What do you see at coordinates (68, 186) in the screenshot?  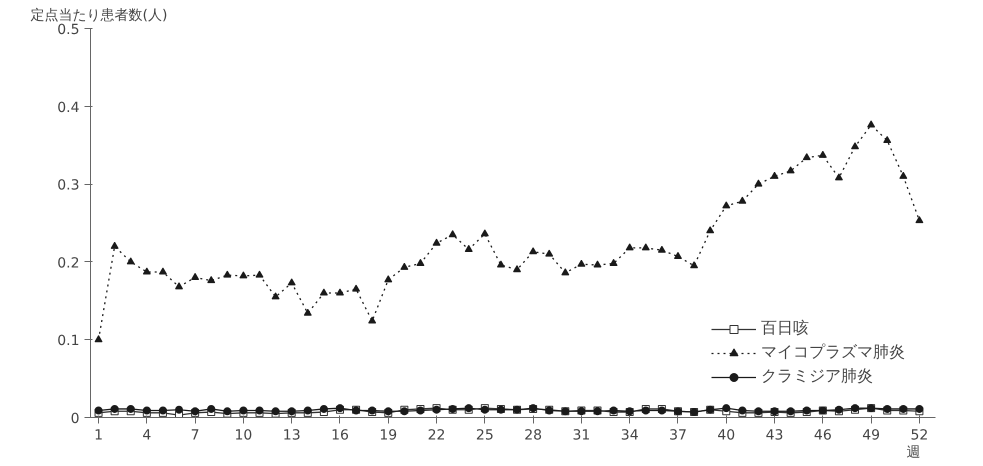 I see `y-tick-label: 0.3` at bounding box center [68, 186].